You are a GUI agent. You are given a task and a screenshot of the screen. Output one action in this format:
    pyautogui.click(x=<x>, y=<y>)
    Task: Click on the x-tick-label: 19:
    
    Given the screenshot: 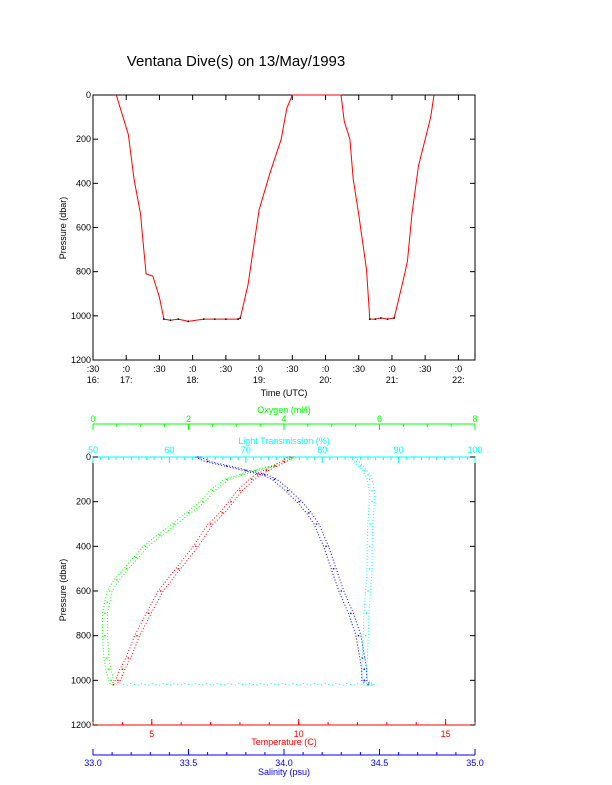 What is the action you would take?
    pyautogui.click(x=259, y=380)
    